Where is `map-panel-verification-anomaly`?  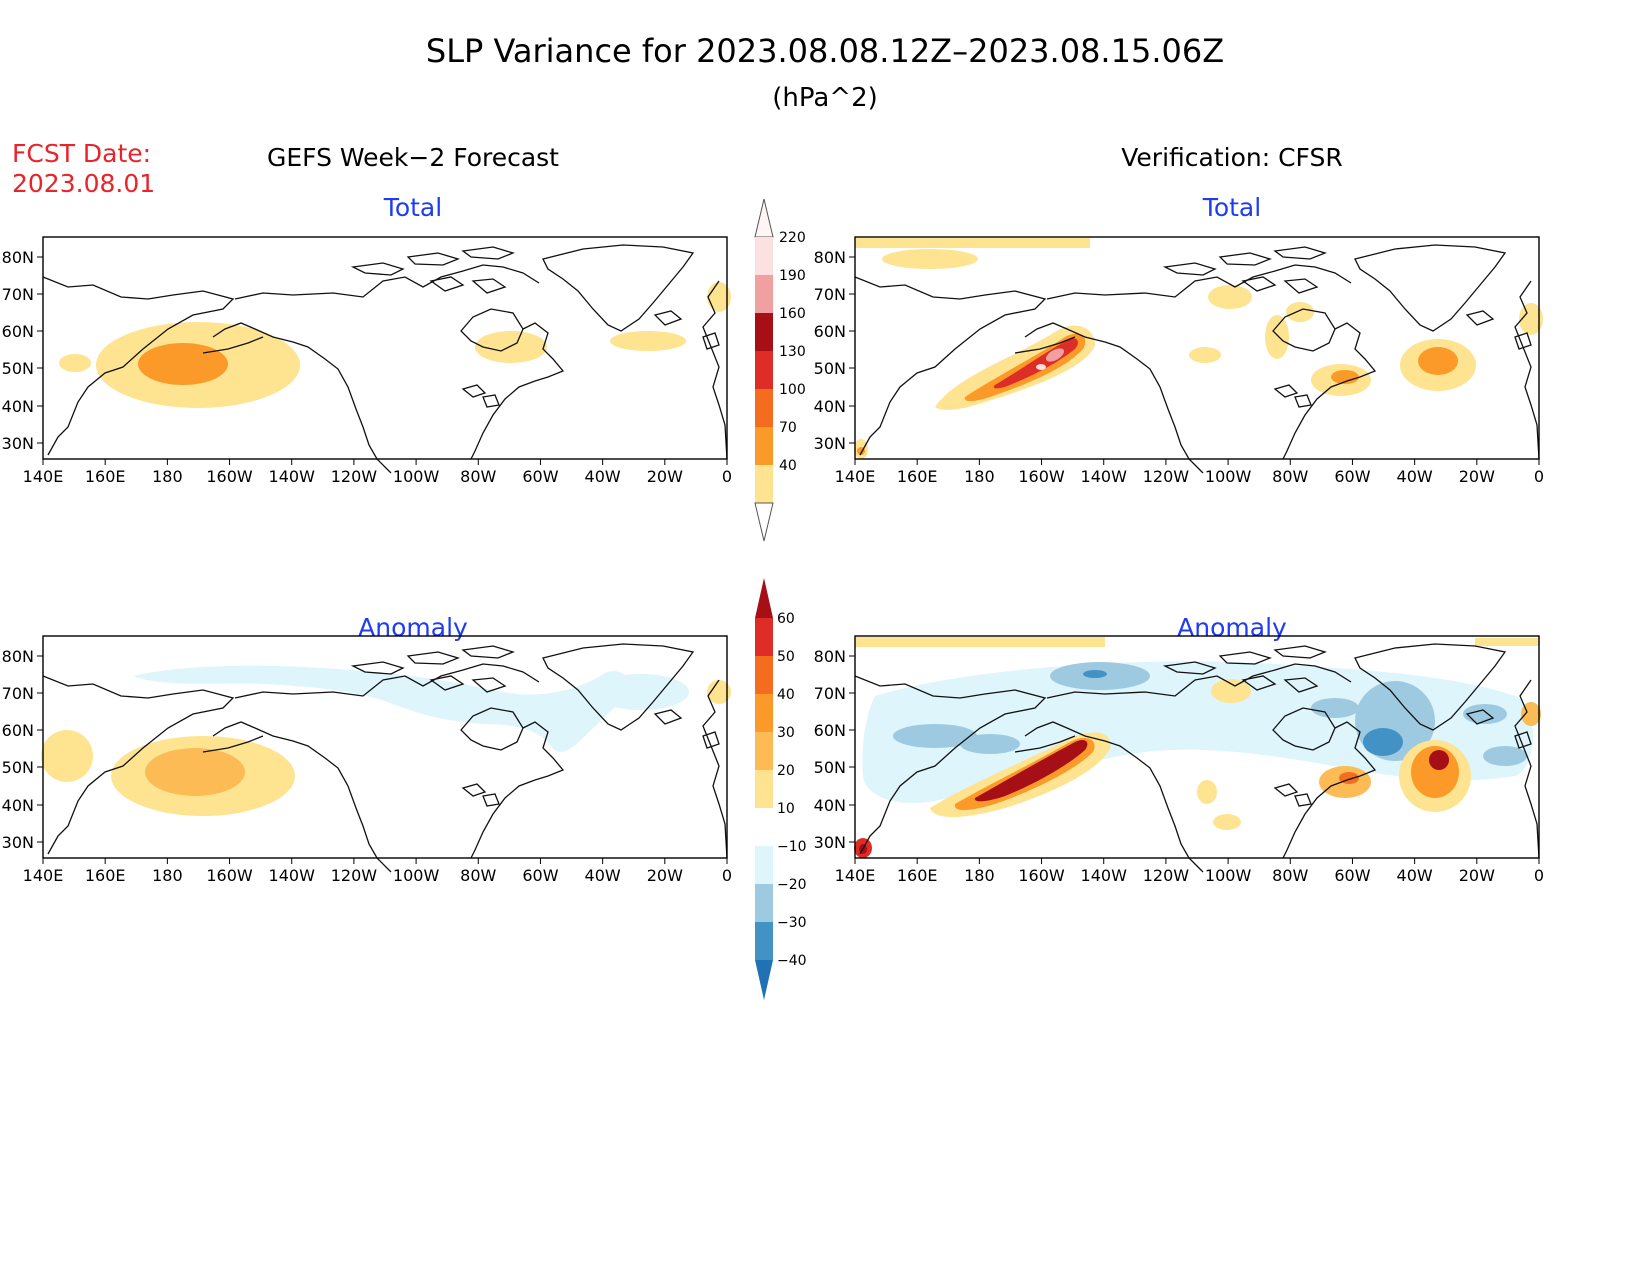
map-panel-verification-anomaly is located at coordinates (1197, 754).